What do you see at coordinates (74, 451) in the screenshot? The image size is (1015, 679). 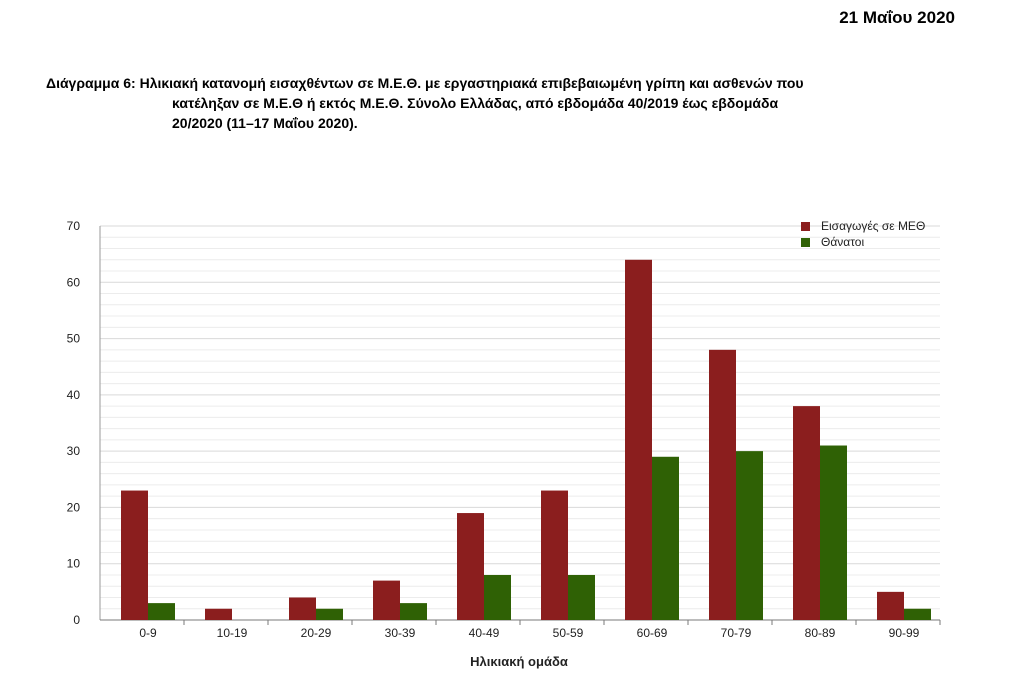 I see `y-tick-label: 30` at bounding box center [74, 451].